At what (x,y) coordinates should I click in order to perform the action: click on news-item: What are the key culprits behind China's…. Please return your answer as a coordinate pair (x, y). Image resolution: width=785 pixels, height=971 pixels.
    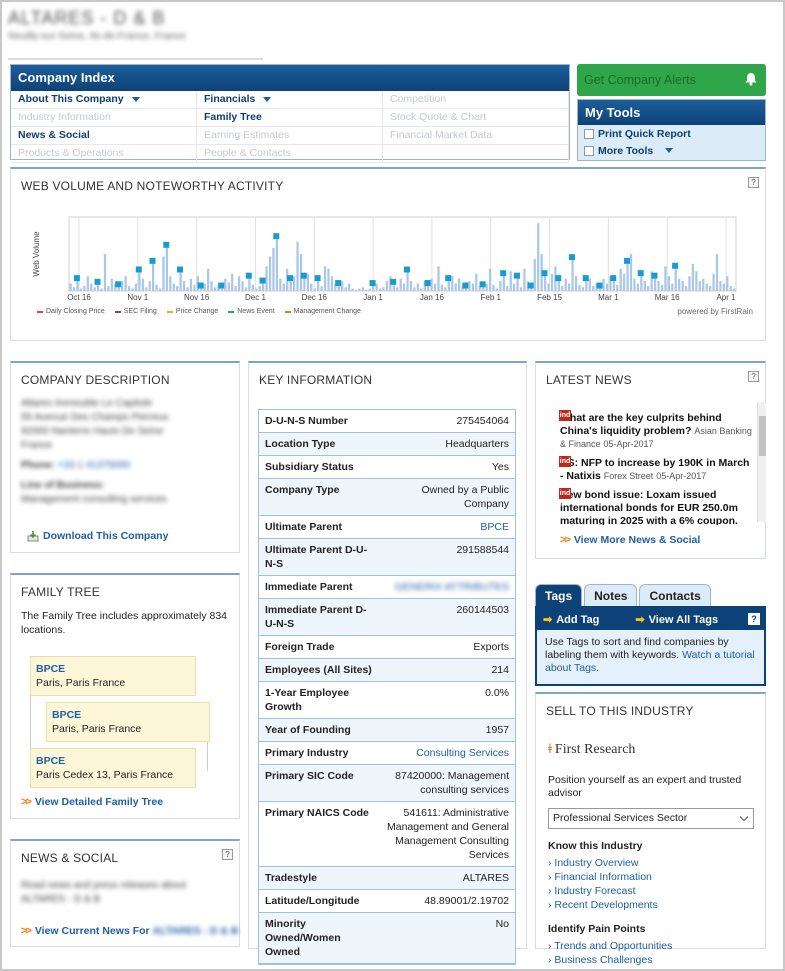
    Looking at the image, I should click on (657, 431).